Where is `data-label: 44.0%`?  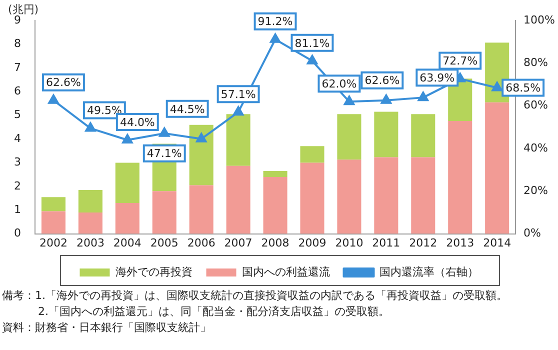
data-label: 44.0% is located at coordinates (137, 122).